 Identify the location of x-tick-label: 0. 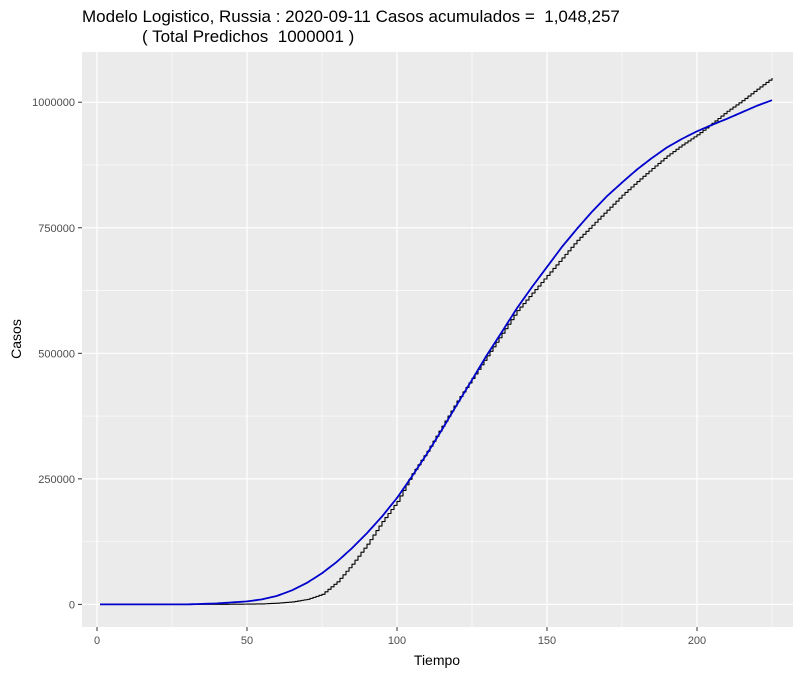
(97, 641).